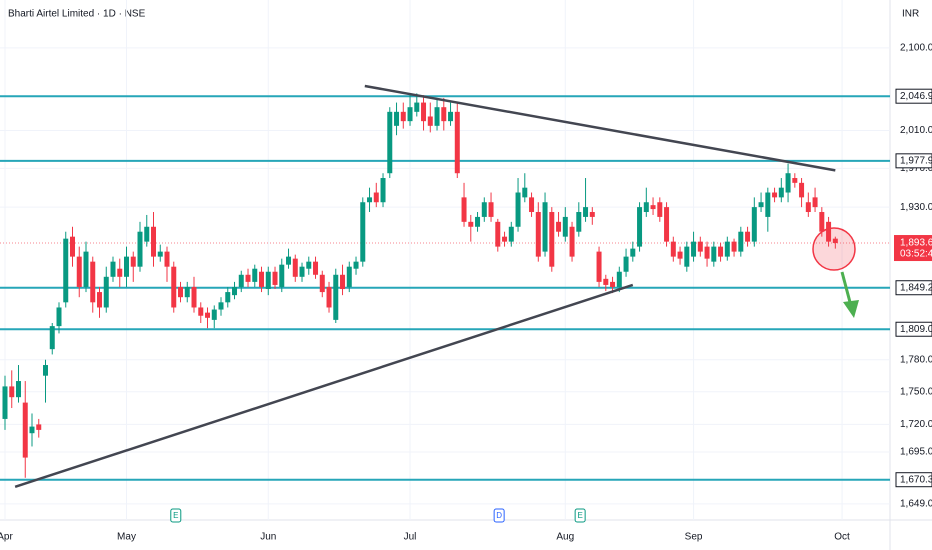  Describe the element at coordinates (410, 537) in the screenshot. I see `x-tick-label: Jul` at that location.